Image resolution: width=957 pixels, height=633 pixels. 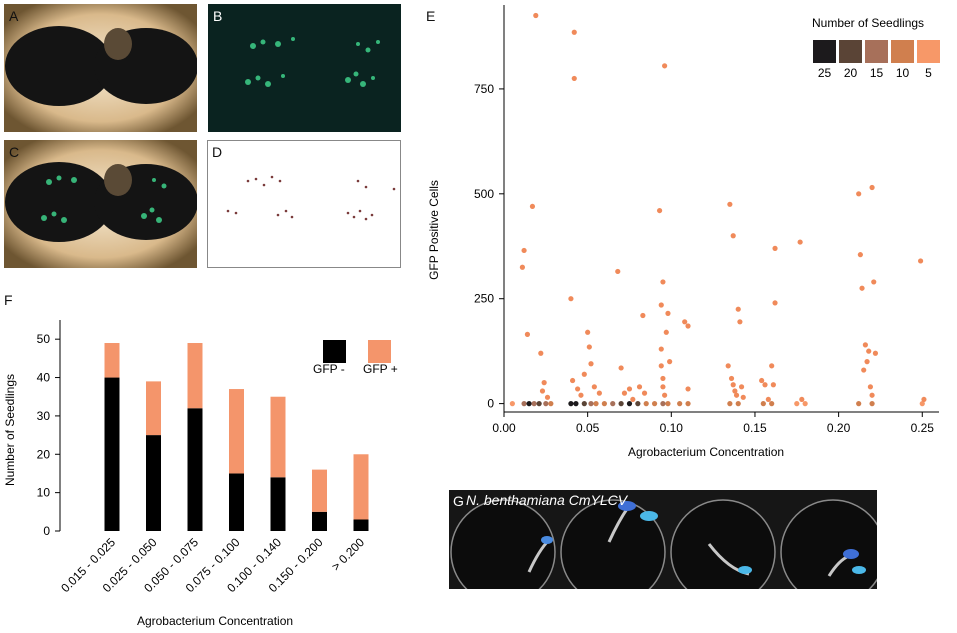 What do you see at coordinates (825, 73) in the screenshot?
I see `legend-label: 25` at bounding box center [825, 73].